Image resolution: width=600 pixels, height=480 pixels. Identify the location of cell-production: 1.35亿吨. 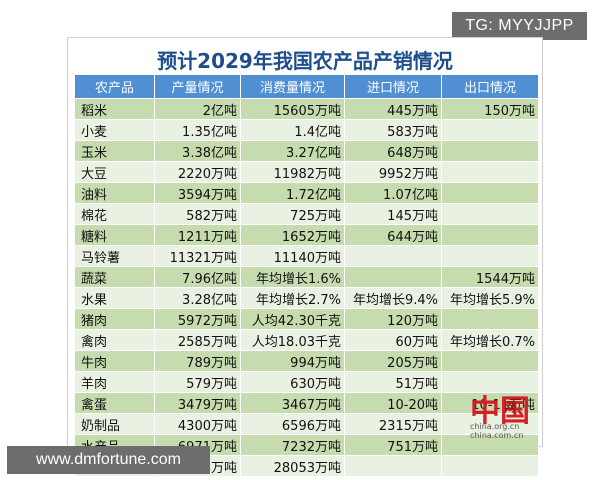
(197, 130).